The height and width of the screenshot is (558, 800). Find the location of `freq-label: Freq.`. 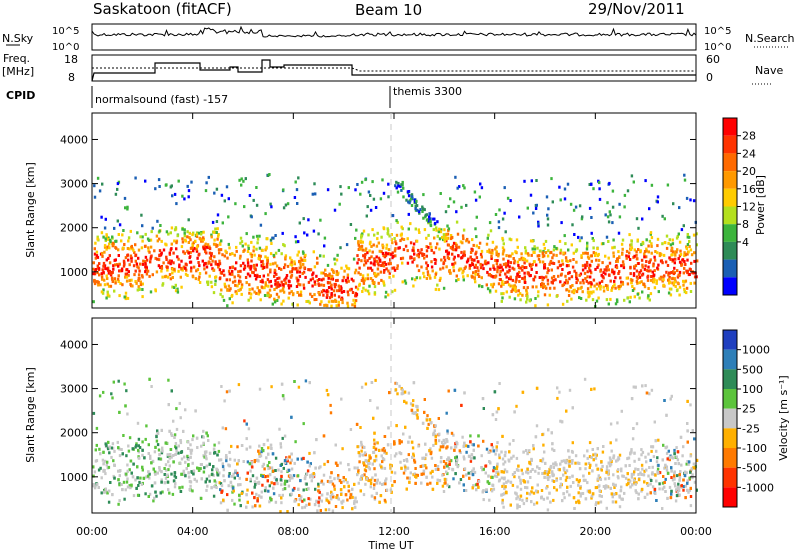

freq-label: Freq. is located at coordinates (16, 58).